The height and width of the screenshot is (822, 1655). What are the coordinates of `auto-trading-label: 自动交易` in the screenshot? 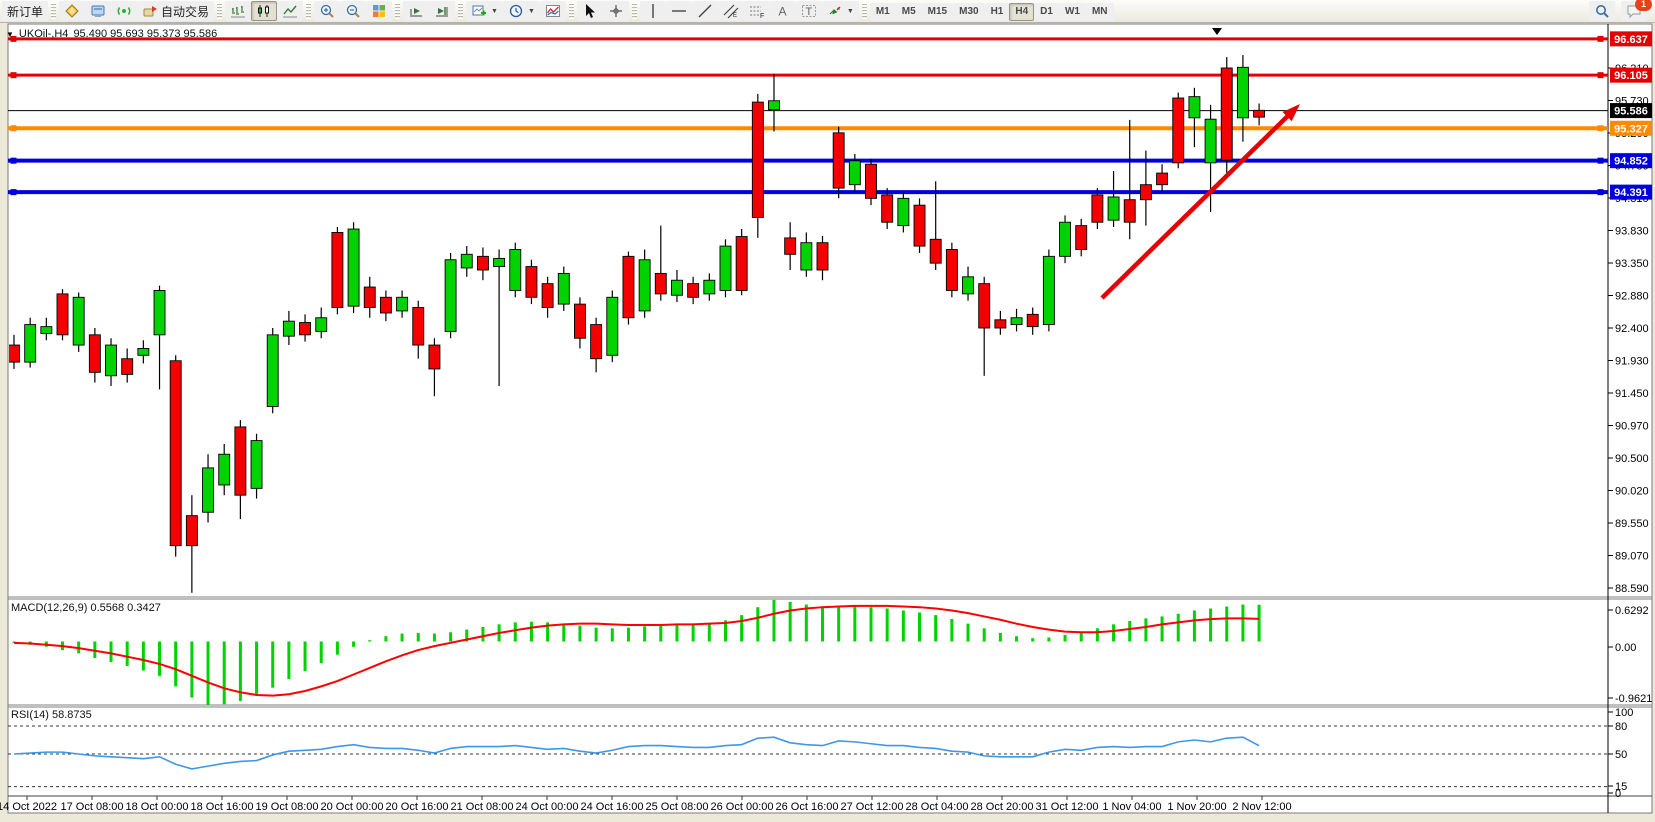 It's located at (185, 11).